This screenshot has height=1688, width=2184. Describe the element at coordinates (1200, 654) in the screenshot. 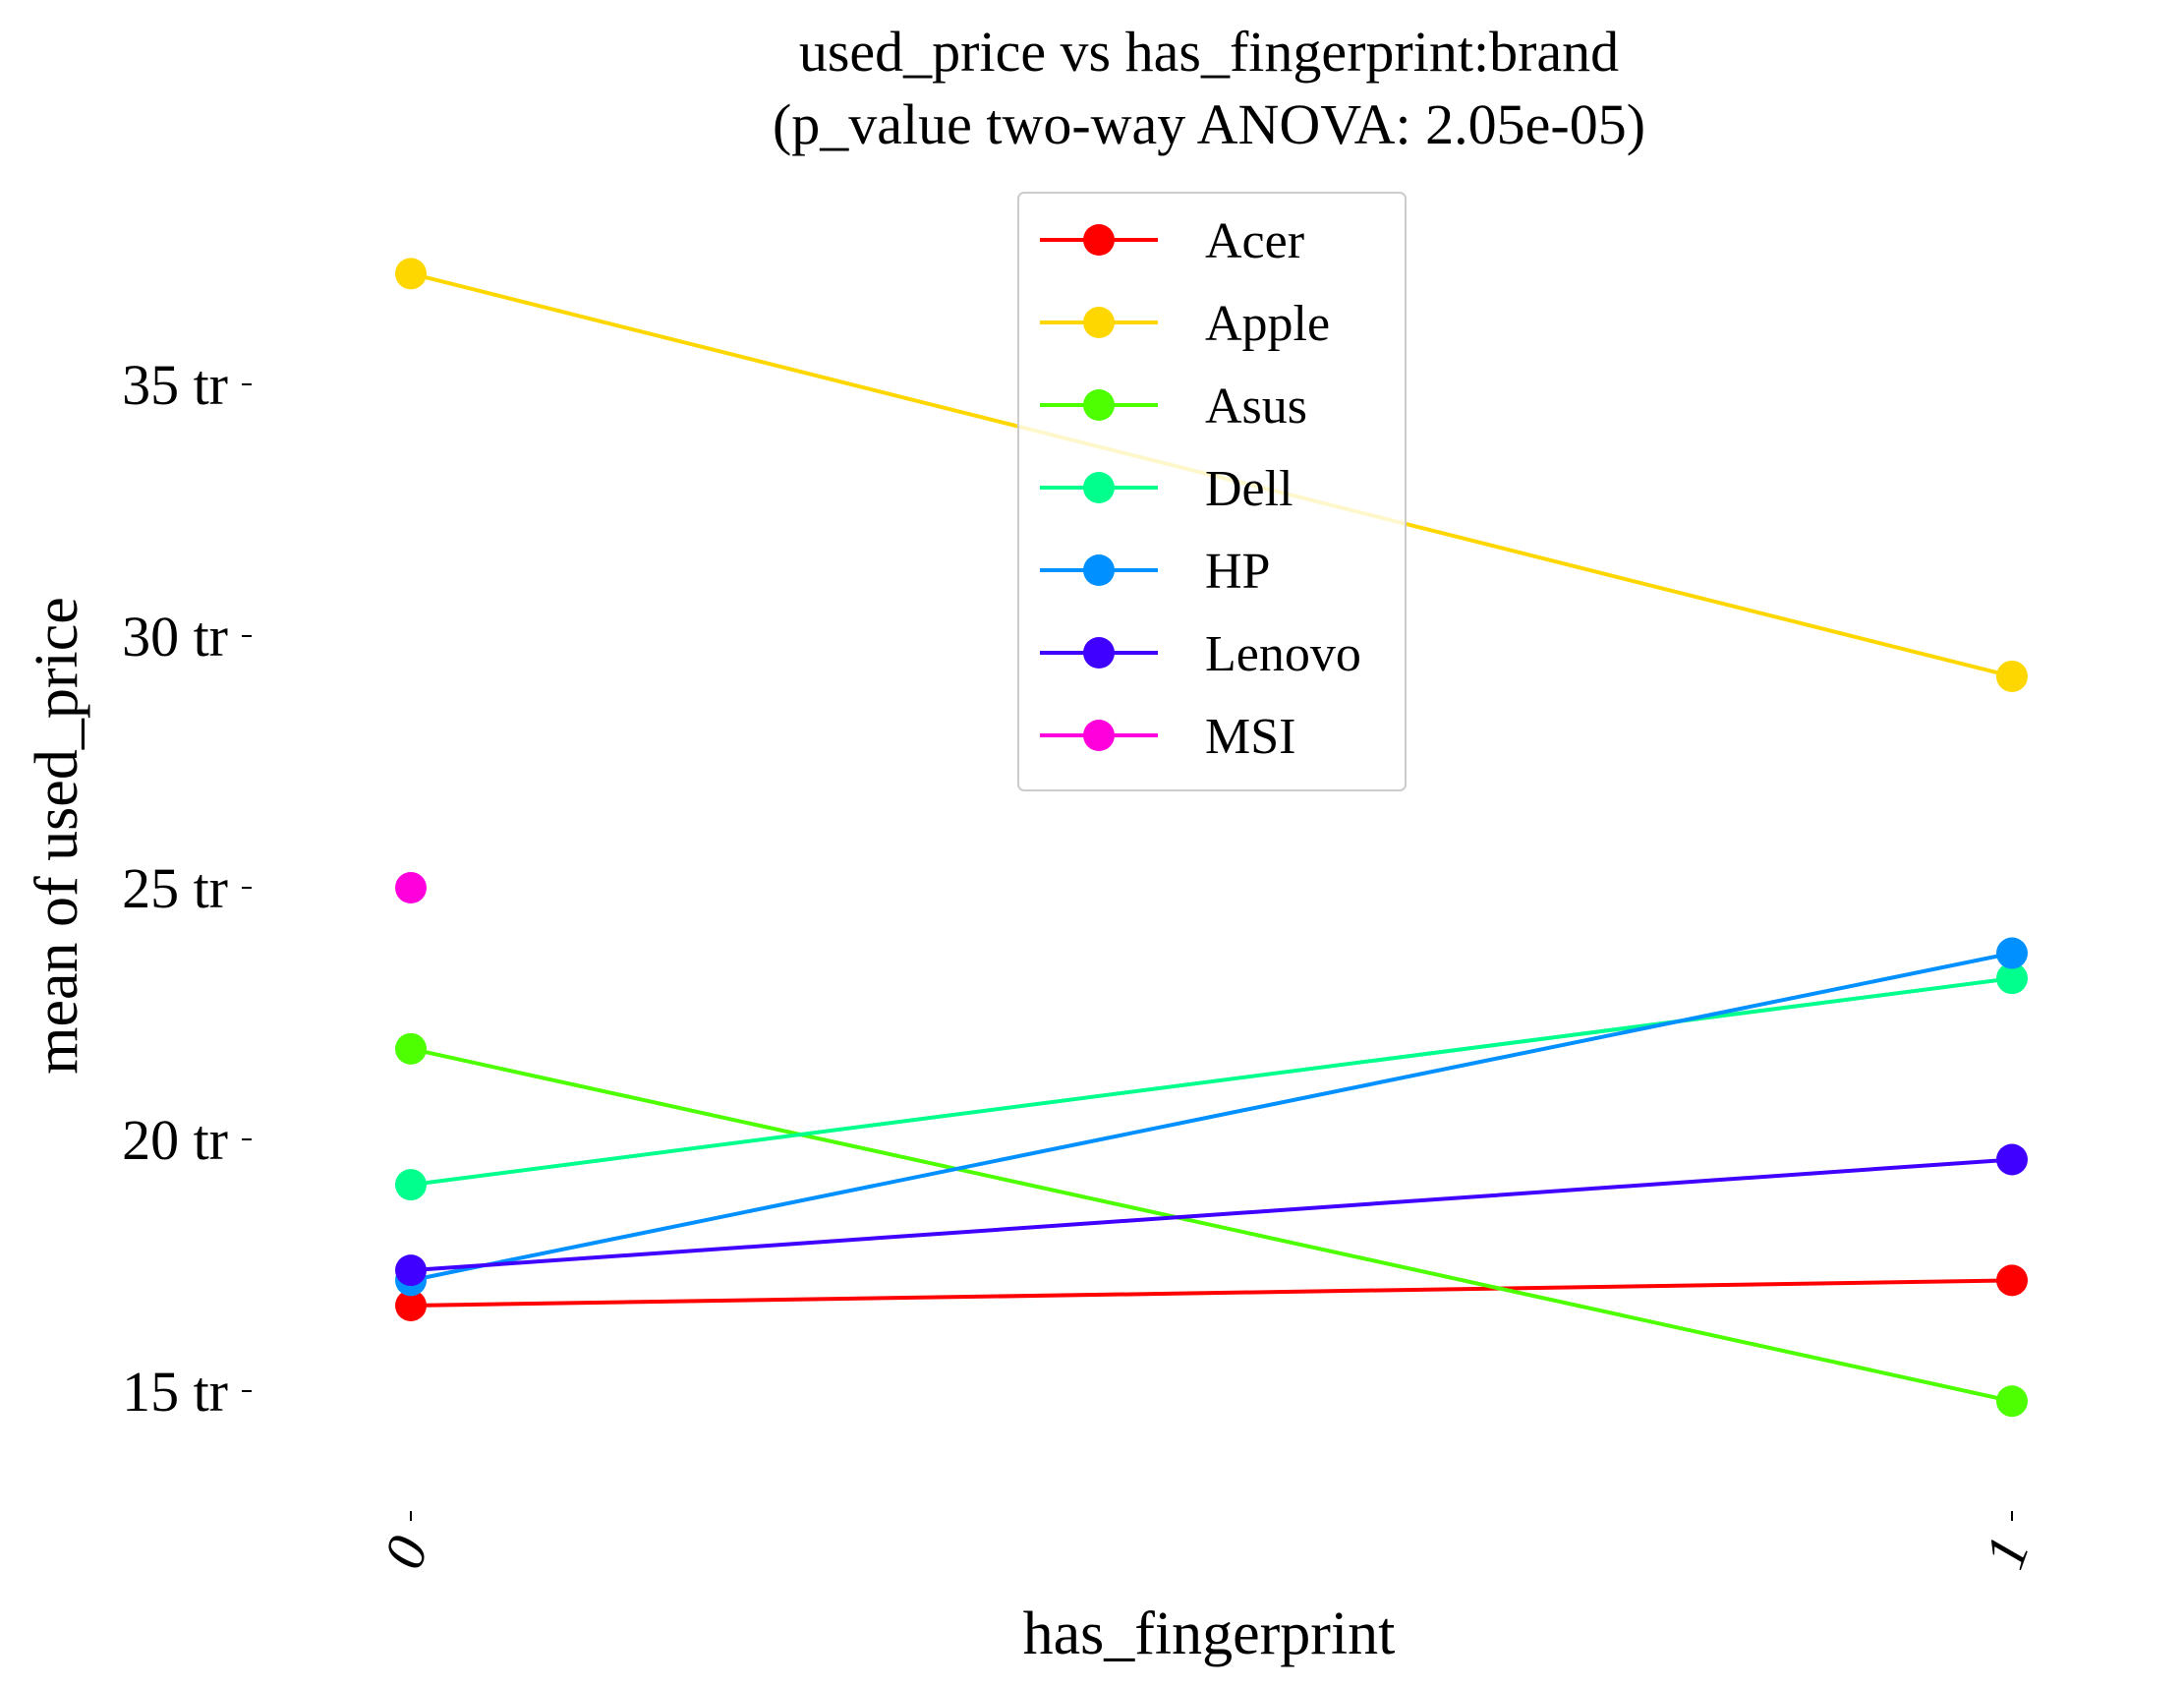

I see `legend-item-lenovo: Lenovo` at that location.